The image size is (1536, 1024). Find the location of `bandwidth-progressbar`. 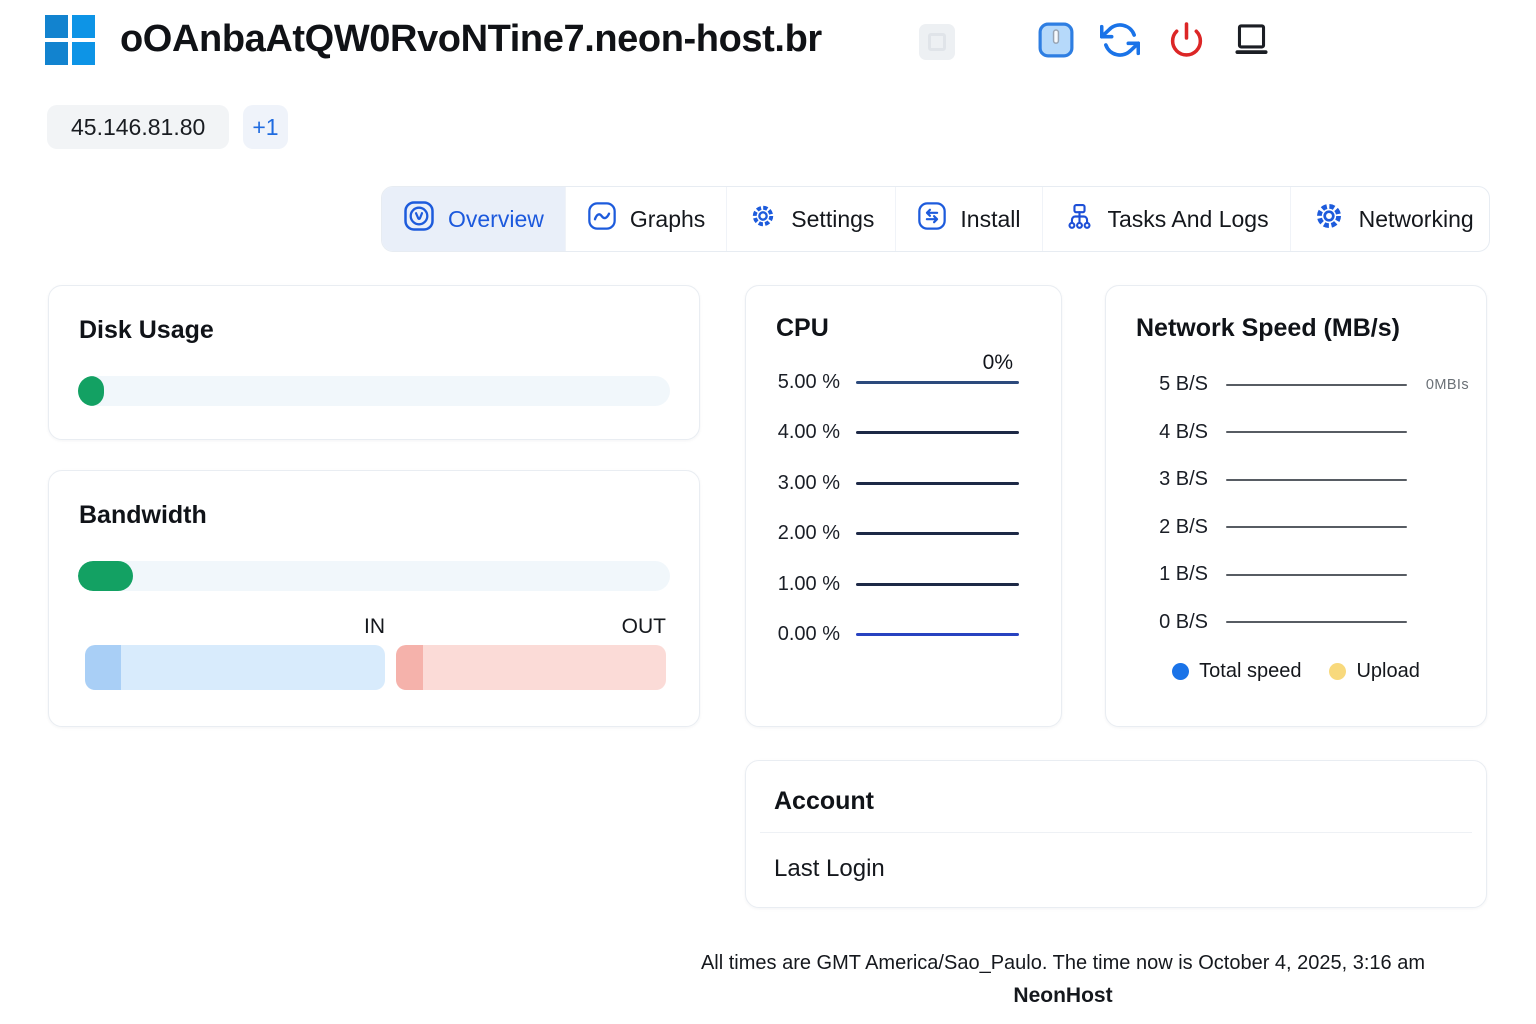

bandwidth-progressbar is located at coordinates (374, 576).